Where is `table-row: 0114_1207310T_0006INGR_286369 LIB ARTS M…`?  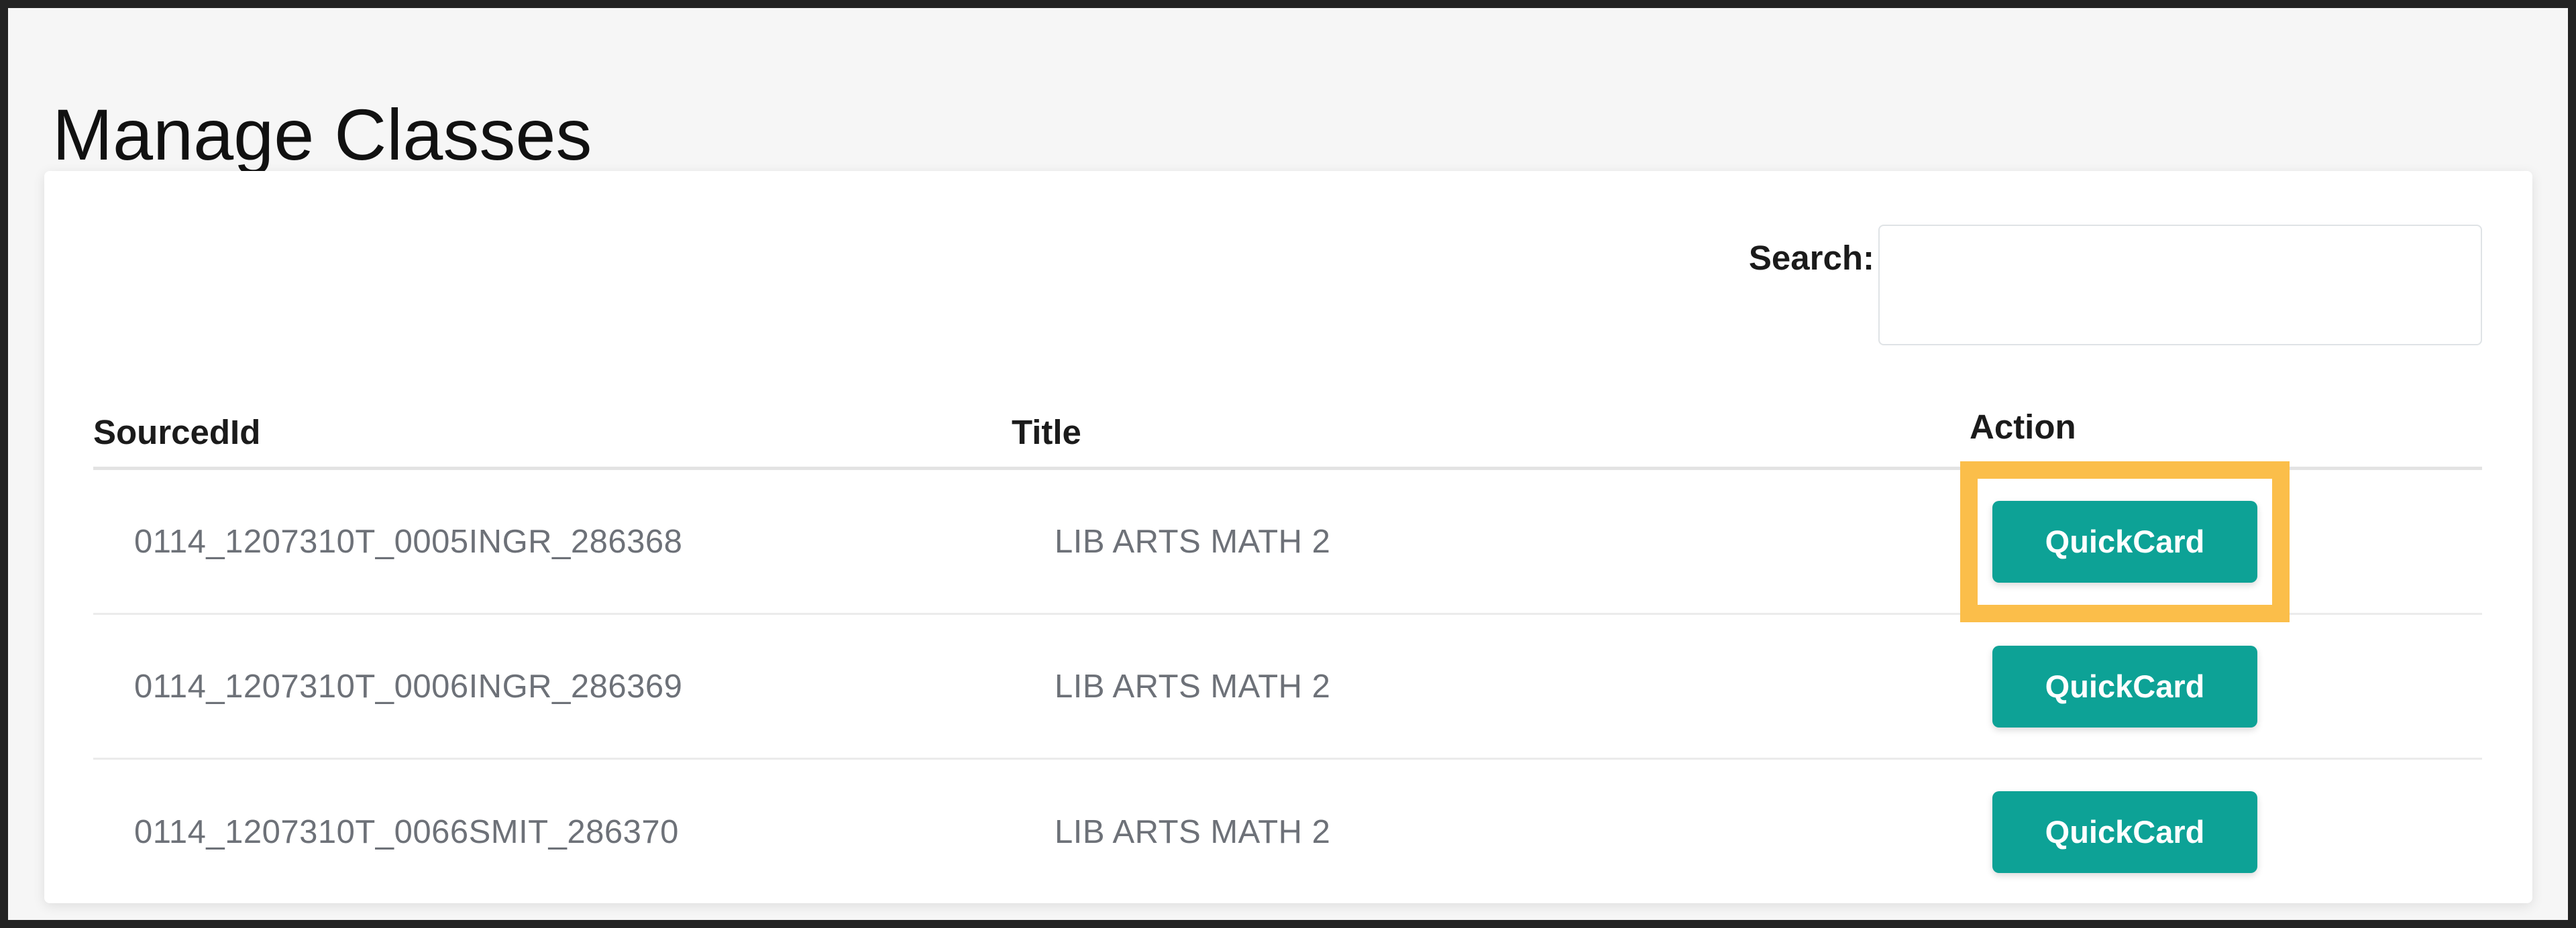 table-row: 0114_1207310T_0006INGR_286369 LIB ARTS M… is located at coordinates (1287, 688).